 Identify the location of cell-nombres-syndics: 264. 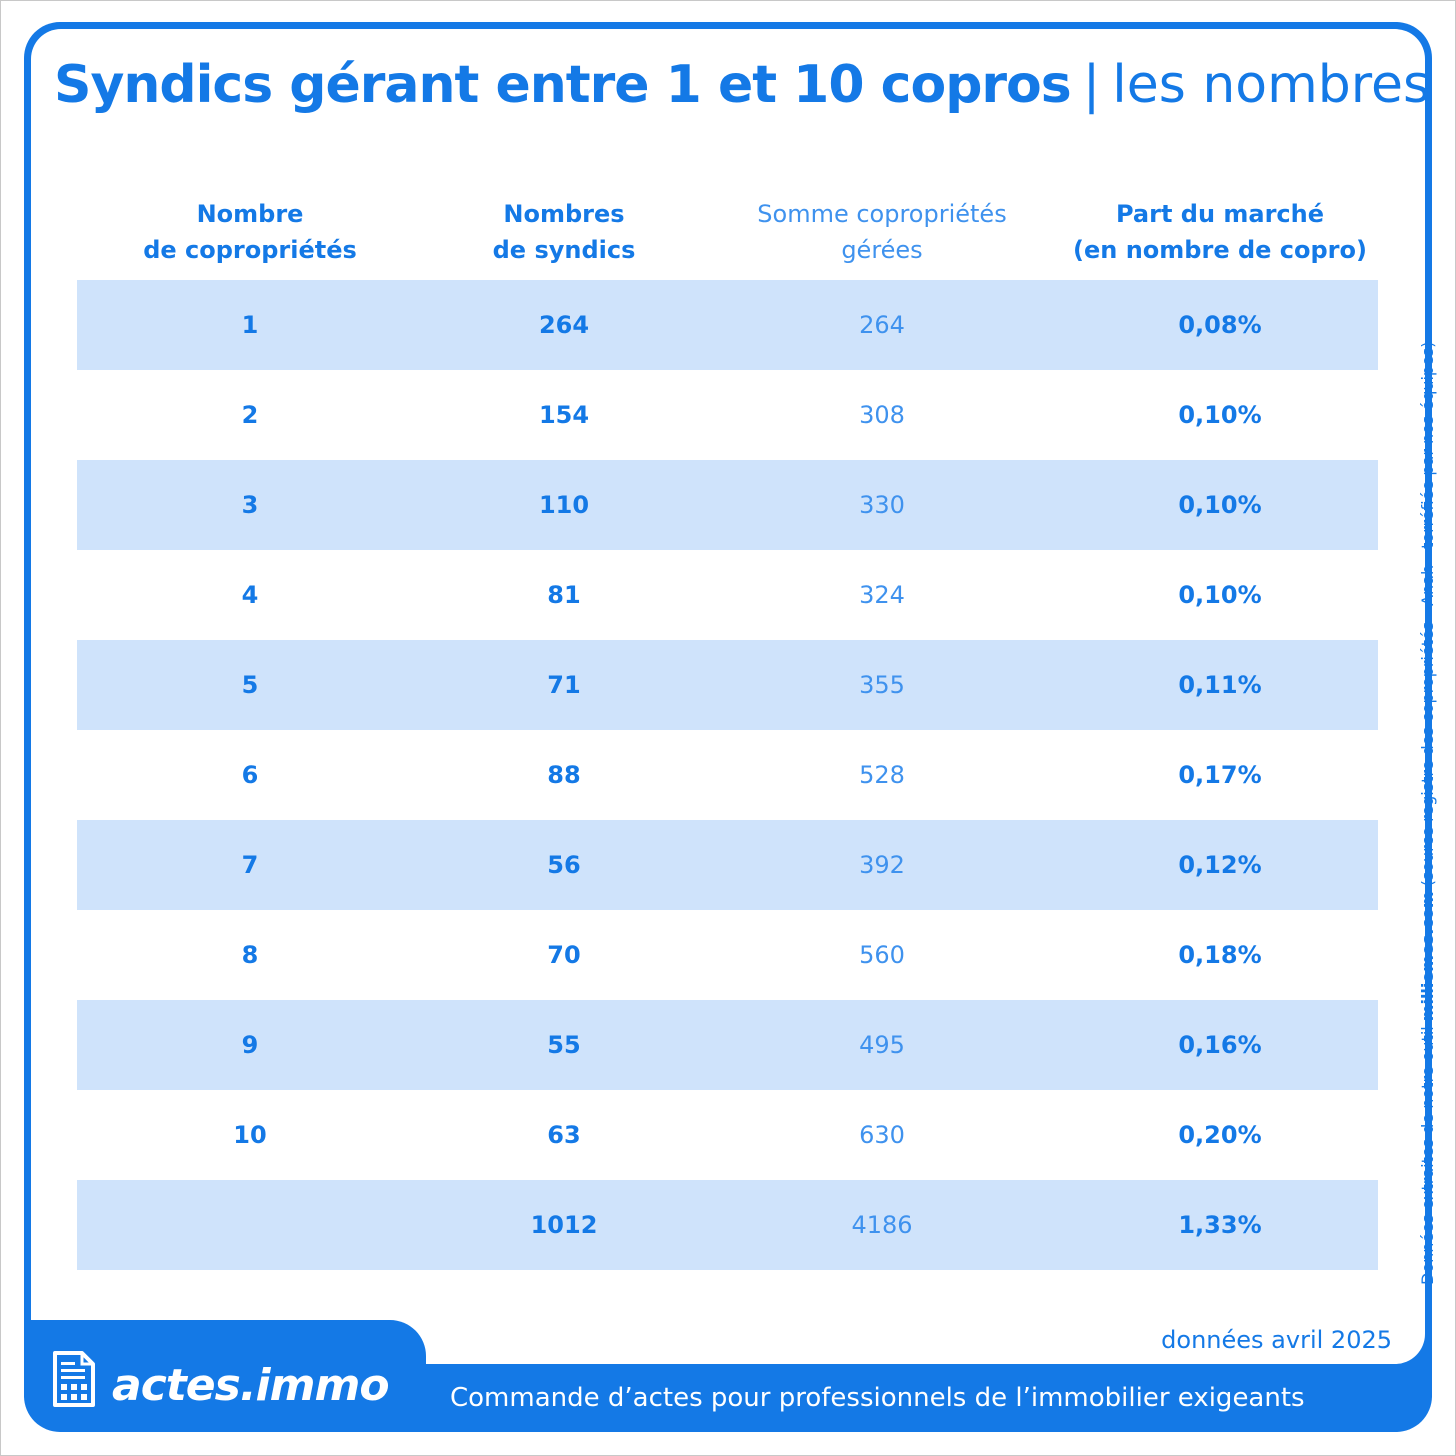
(564, 325).